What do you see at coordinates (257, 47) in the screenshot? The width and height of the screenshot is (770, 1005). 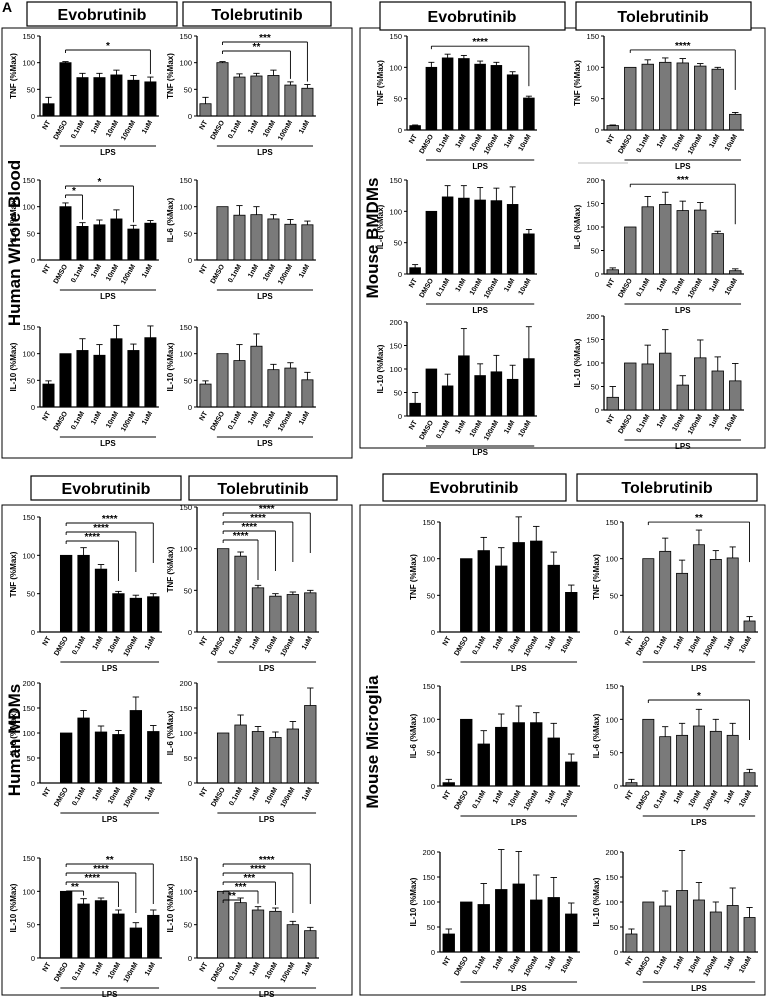 I see `significance-label: **` at bounding box center [257, 47].